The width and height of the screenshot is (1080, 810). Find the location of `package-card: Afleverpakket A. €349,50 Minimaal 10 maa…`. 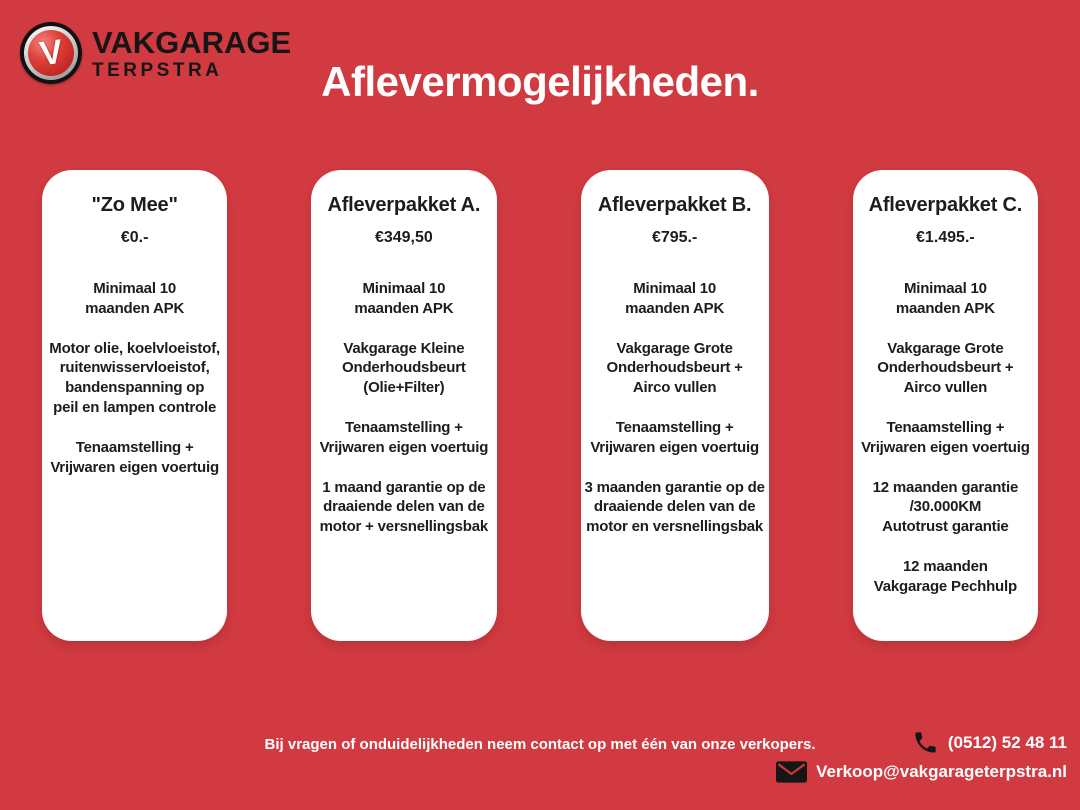

package-card: Afleverpakket A. €349,50 Minimaal 10 maa… is located at coordinates (404, 405).